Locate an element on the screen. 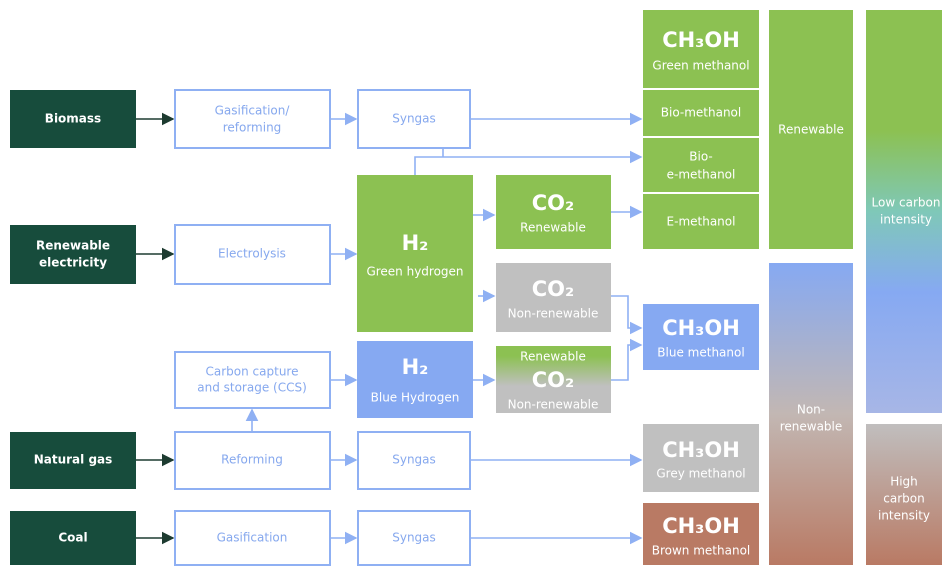 The width and height of the screenshot is (942, 568). source-label: electricity is located at coordinates (73, 263).